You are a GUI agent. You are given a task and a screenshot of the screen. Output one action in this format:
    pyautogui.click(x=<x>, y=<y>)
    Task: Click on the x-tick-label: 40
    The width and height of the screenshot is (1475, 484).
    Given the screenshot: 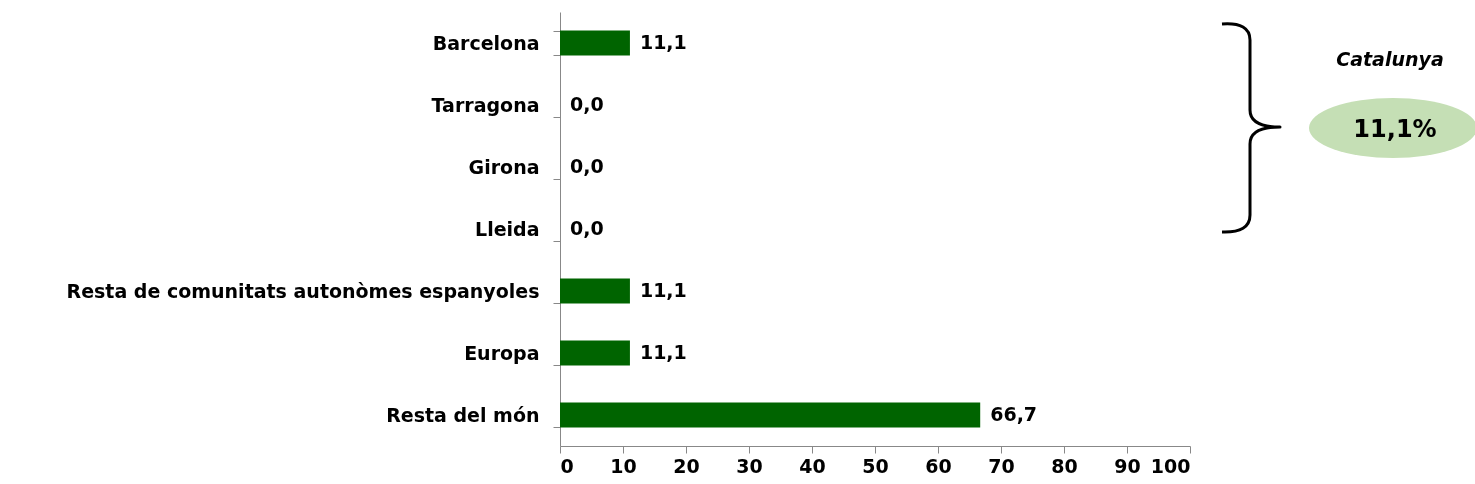 What is the action you would take?
    pyautogui.click(x=812, y=465)
    